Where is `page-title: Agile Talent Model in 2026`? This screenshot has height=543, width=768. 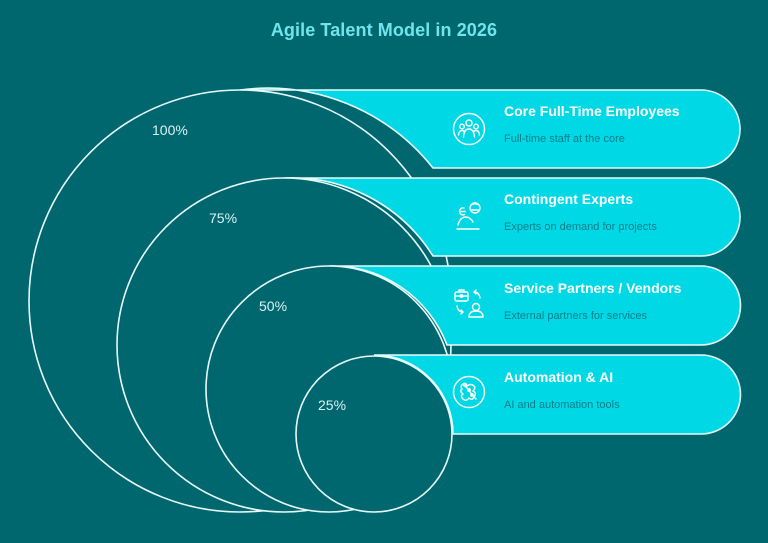 page-title: Agile Talent Model in 2026 is located at coordinates (384, 30).